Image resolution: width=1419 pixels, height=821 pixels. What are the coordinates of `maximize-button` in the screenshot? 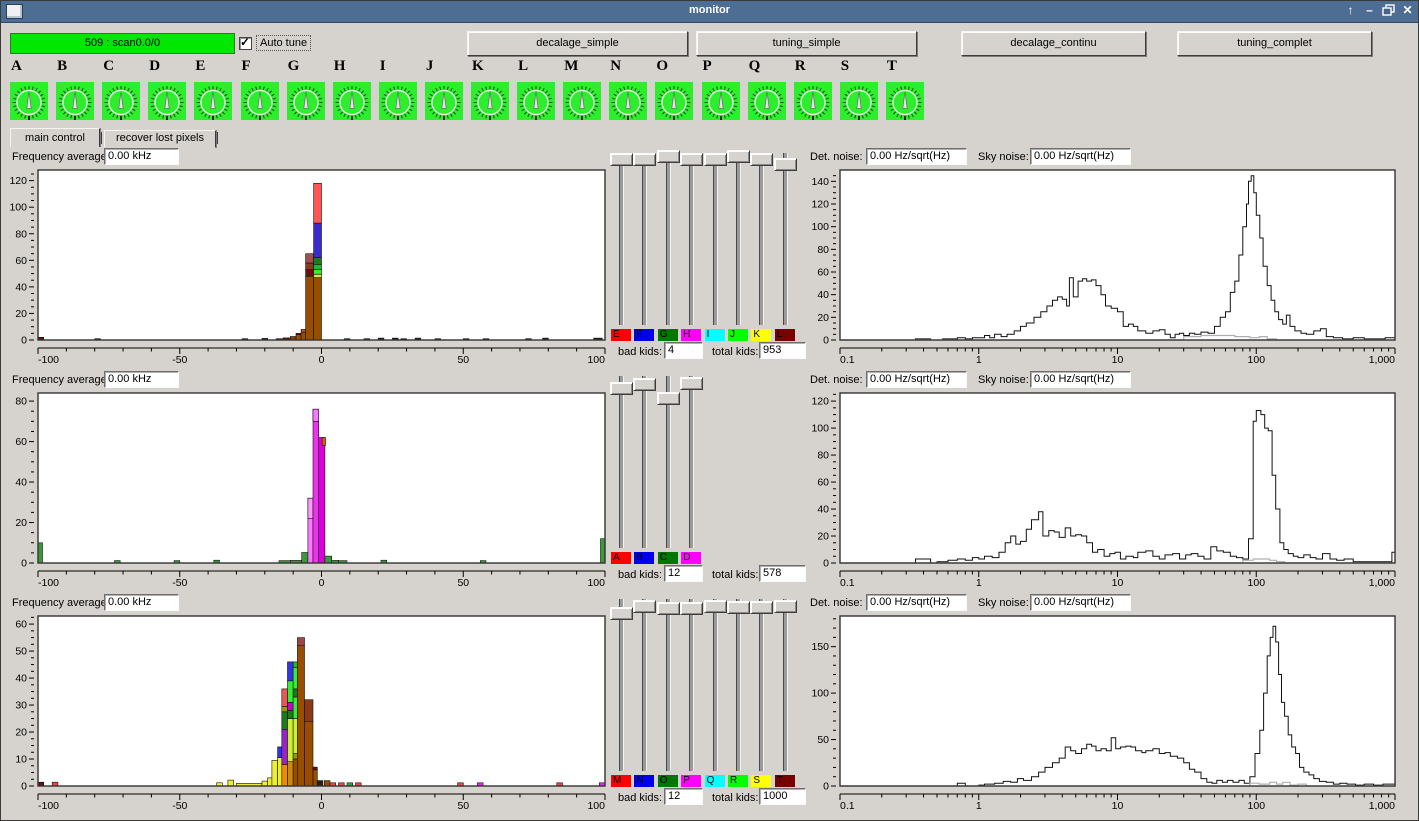 It's located at (1388, 10).